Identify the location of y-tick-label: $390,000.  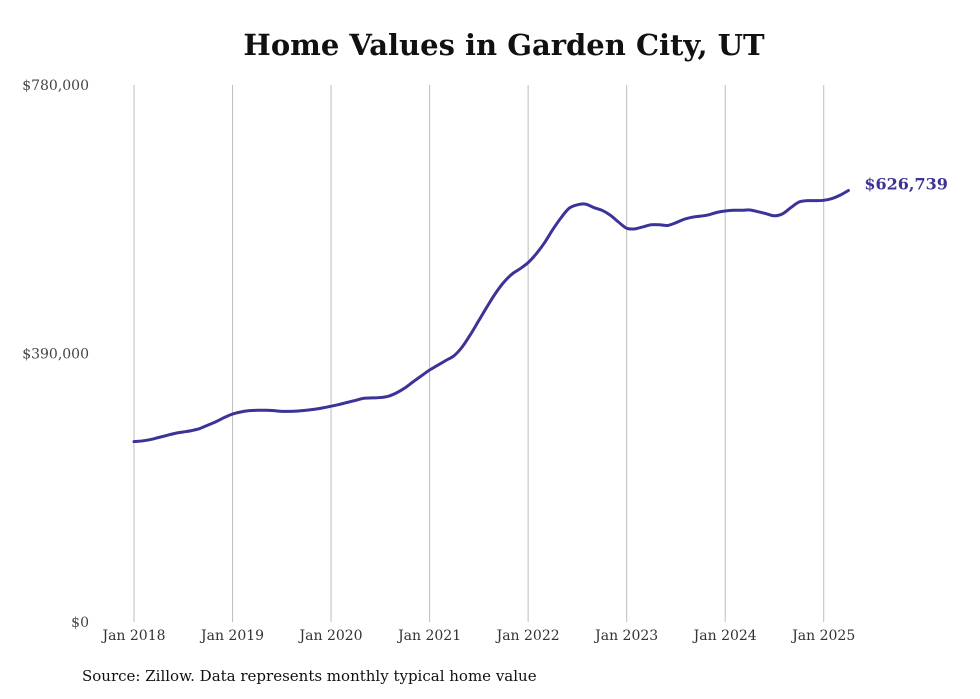
(55, 355).